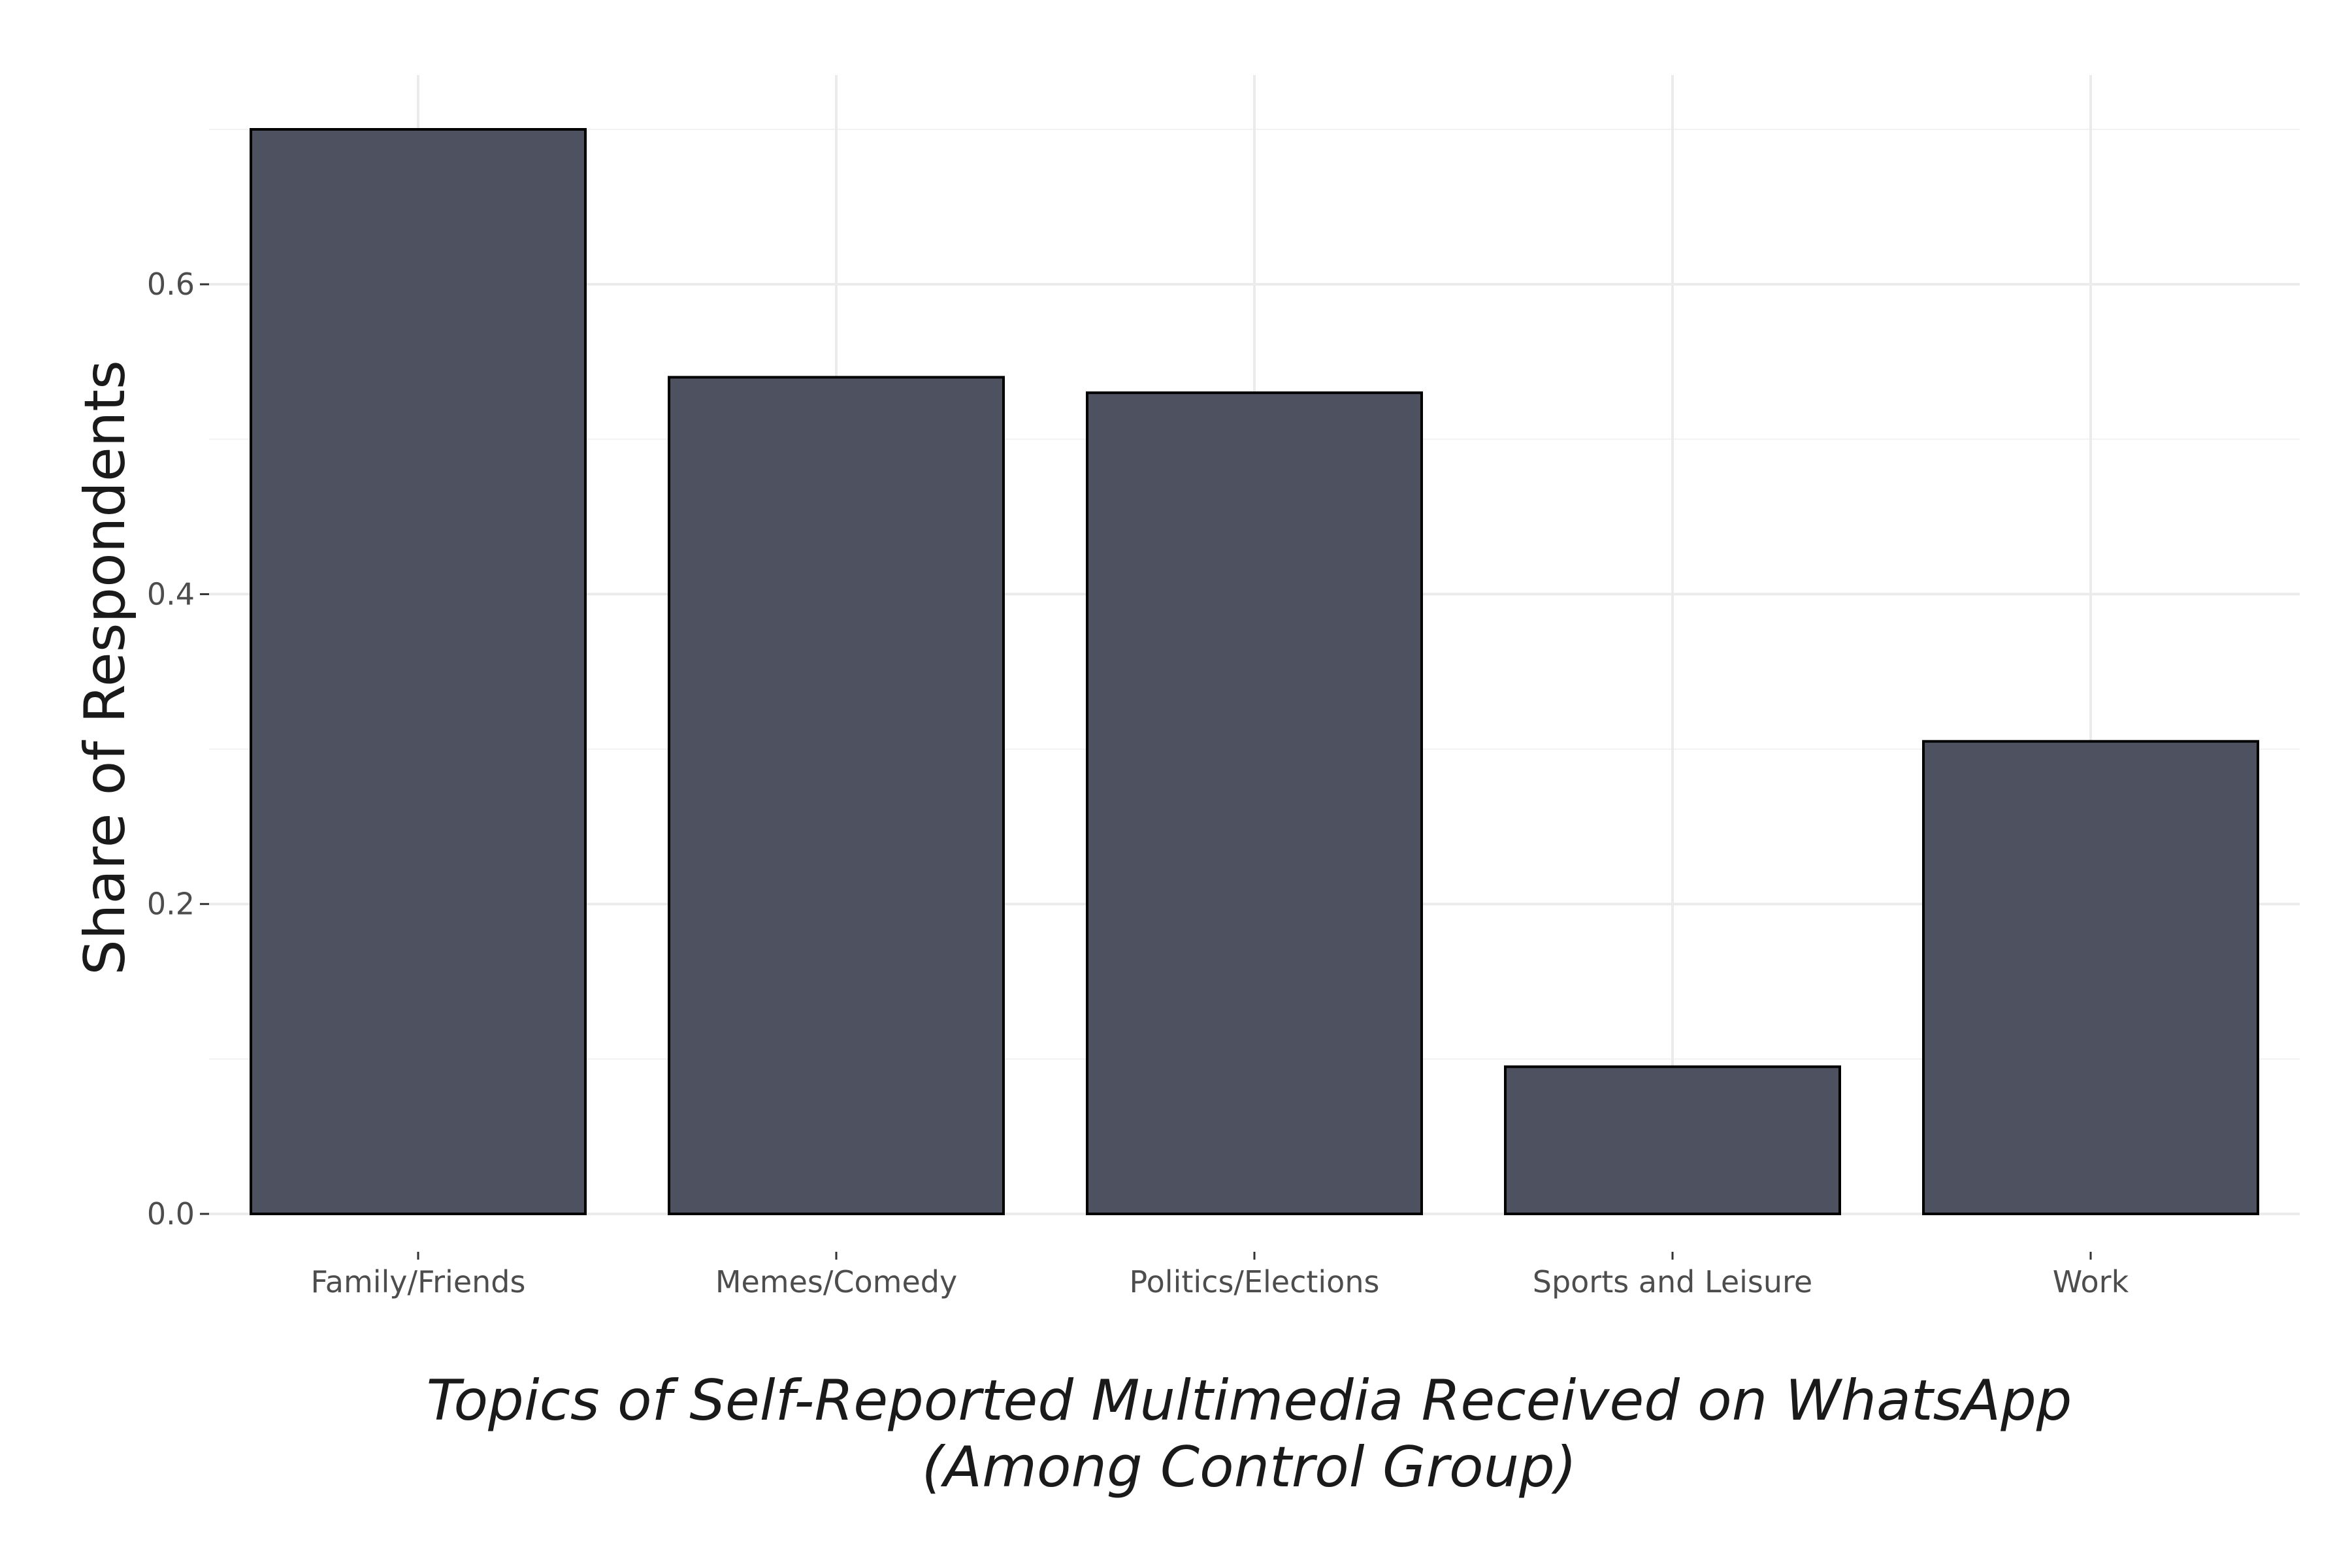 The image size is (2352, 1568). Describe the element at coordinates (171, 594) in the screenshot. I see `y-tick-label: 0.4` at that location.